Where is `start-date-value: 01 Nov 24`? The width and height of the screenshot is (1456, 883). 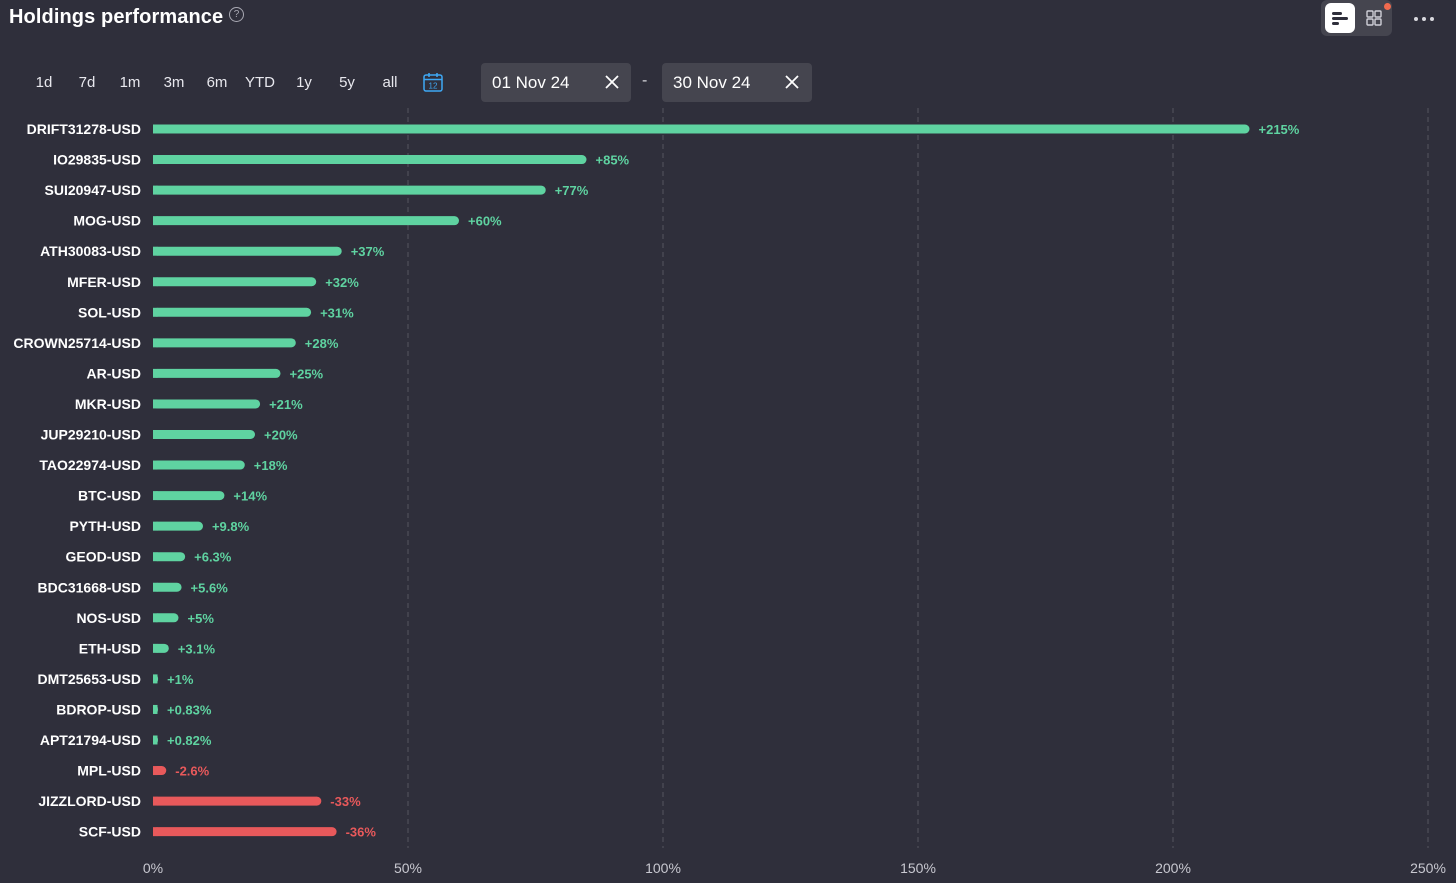 start-date-value: 01 Nov 24 is located at coordinates (531, 82).